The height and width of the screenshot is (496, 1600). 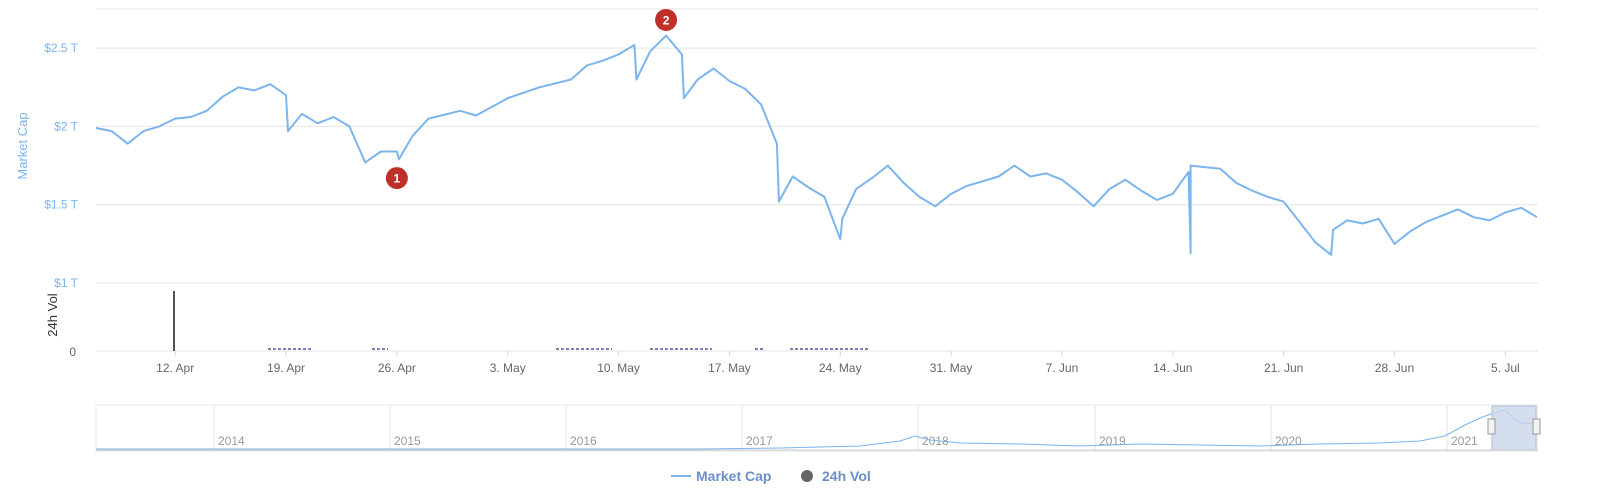 What do you see at coordinates (397, 368) in the screenshot?
I see `x-tick-label: 26. Apr` at bounding box center [397, 368].